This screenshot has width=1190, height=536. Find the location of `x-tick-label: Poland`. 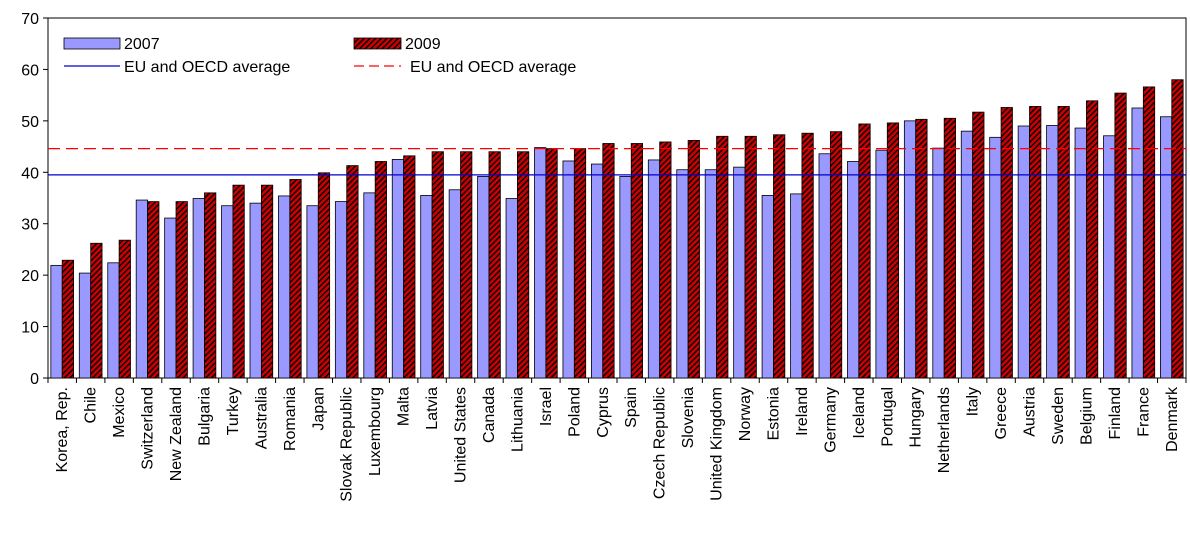

x-tick-label: Poland is located at coordinates (574, 412).